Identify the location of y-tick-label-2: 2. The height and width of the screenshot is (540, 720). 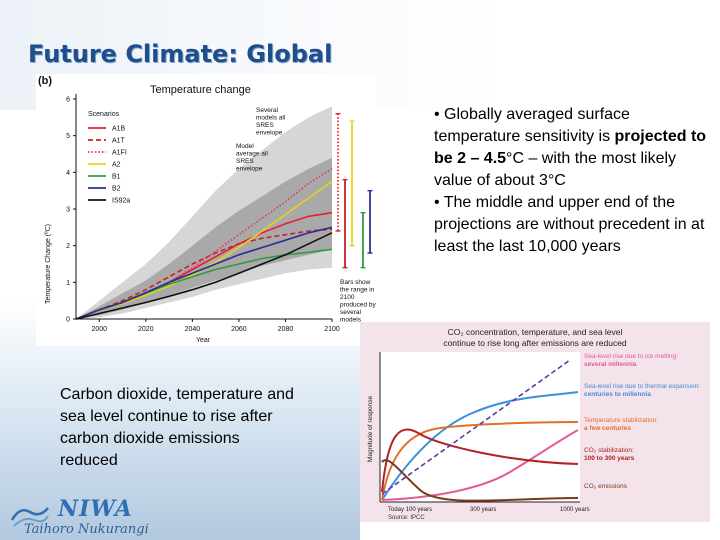
(68, 246).